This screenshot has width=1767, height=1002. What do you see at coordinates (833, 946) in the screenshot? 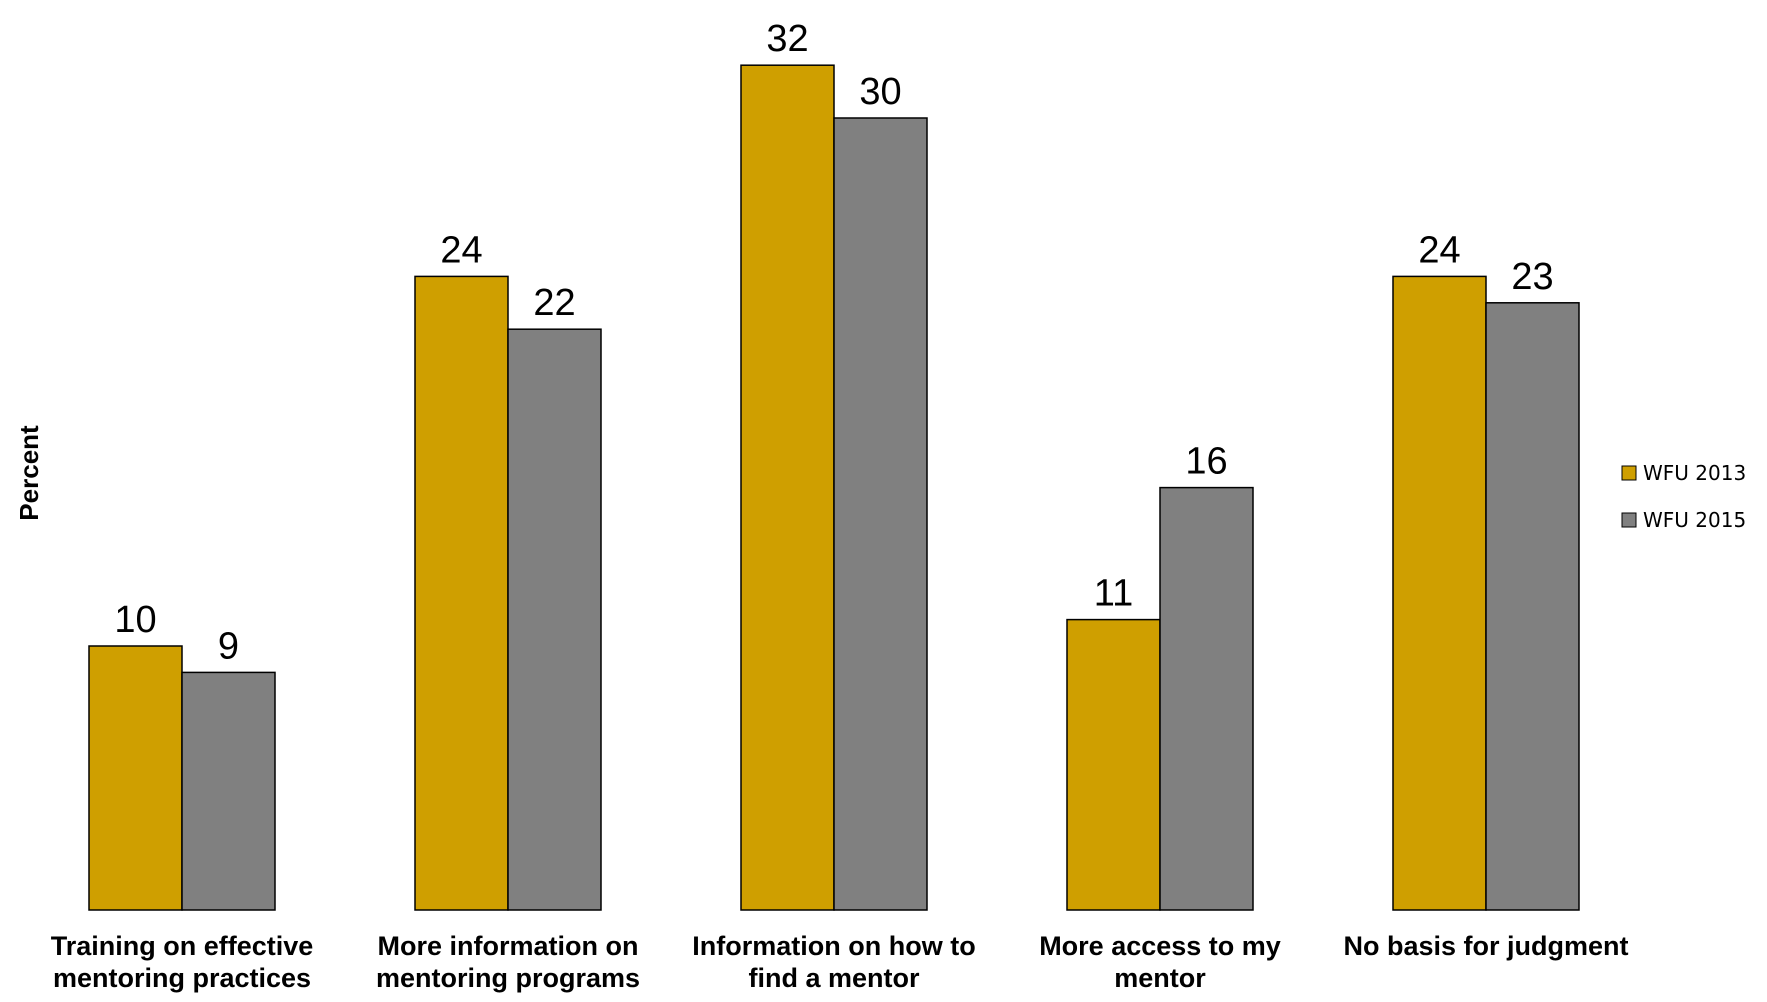
I see `category-label-line: Information on how to` at bounding box center [833, 946].